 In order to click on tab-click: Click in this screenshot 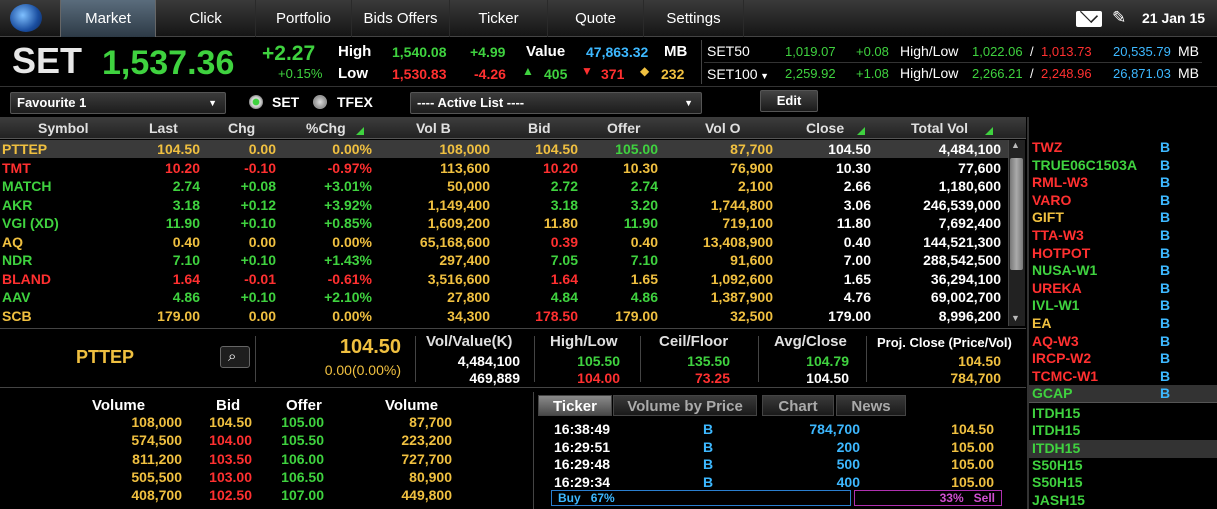, I will do `click(206, 18)`.